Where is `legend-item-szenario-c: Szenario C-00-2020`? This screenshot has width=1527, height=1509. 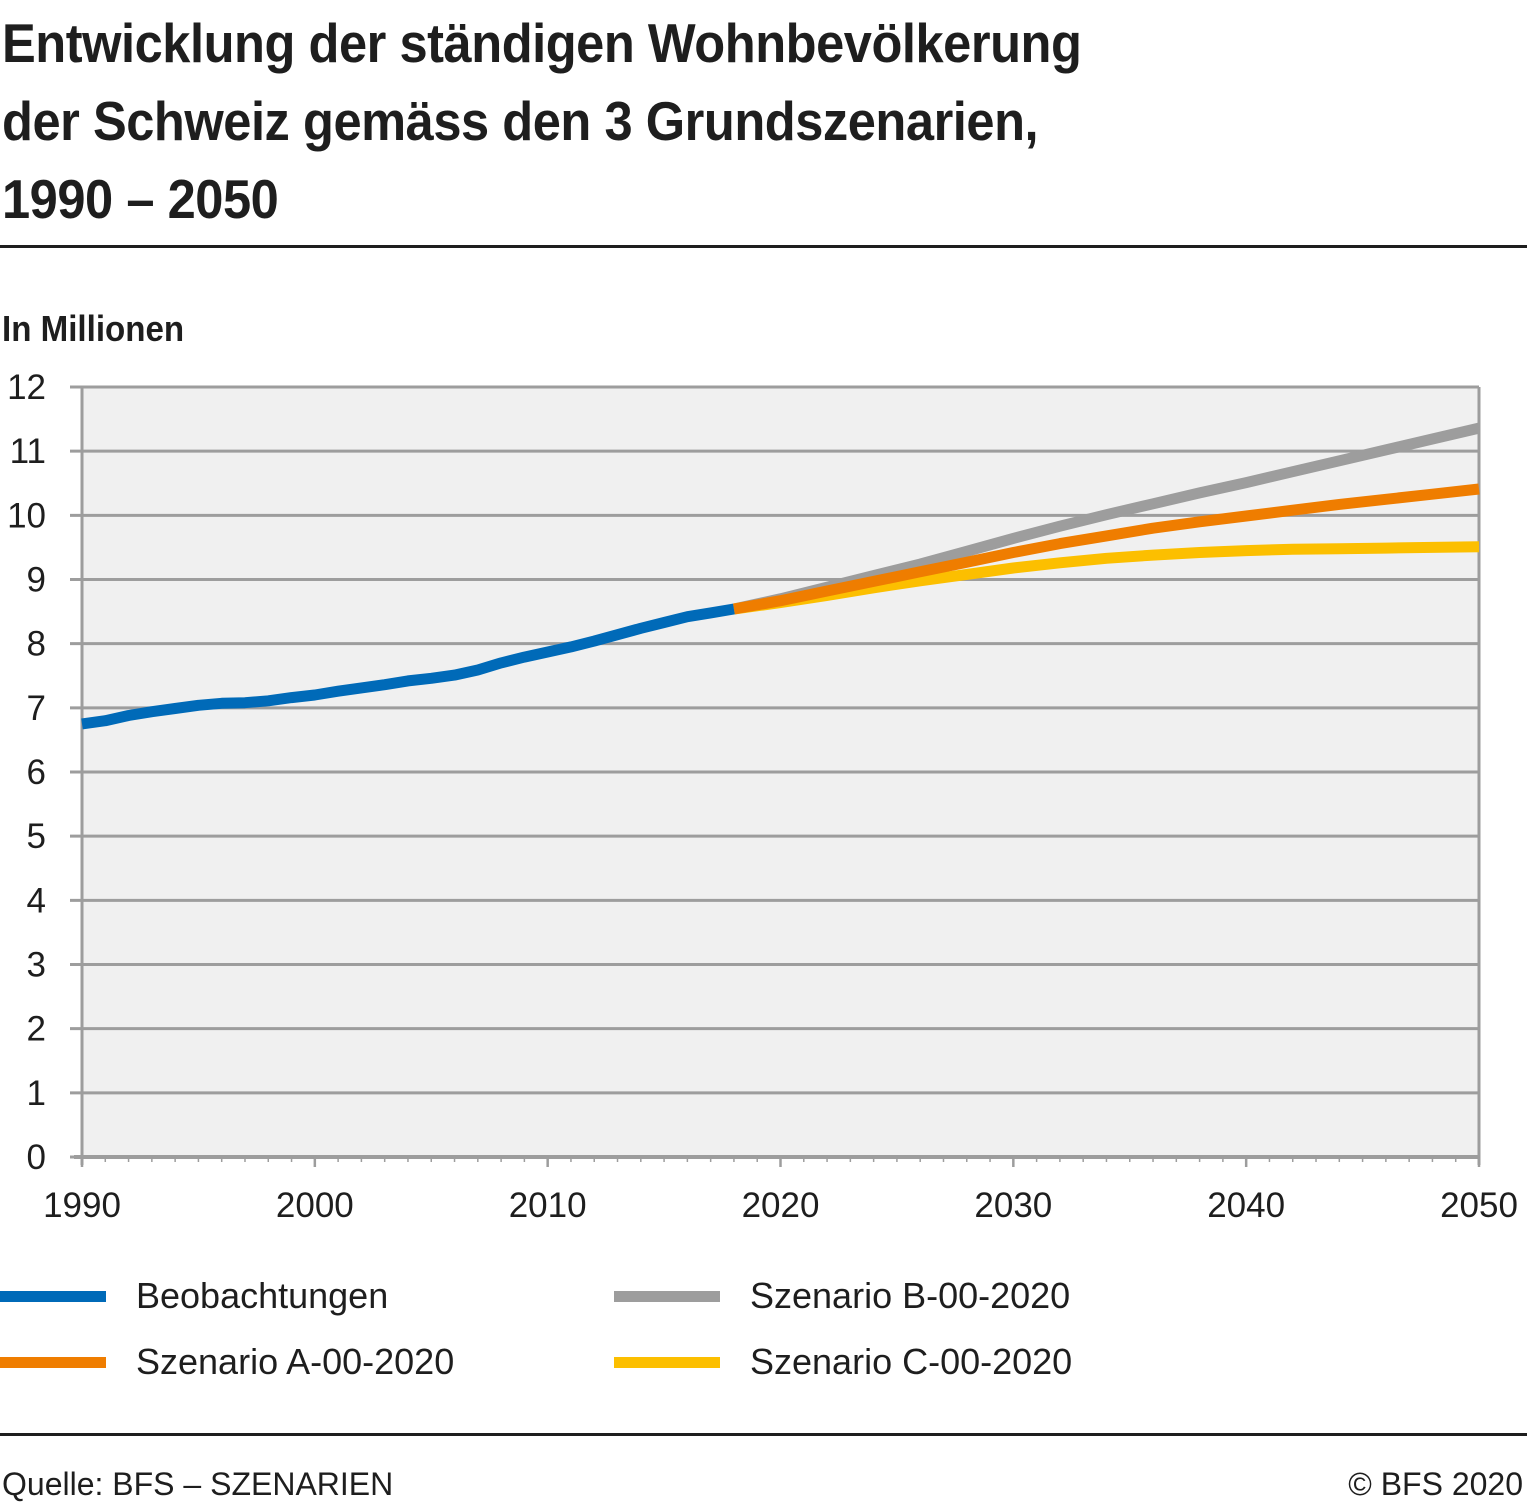
legend-item-szenario-c: Szenario C-00-2020 is located at coordinates (843, 1362).